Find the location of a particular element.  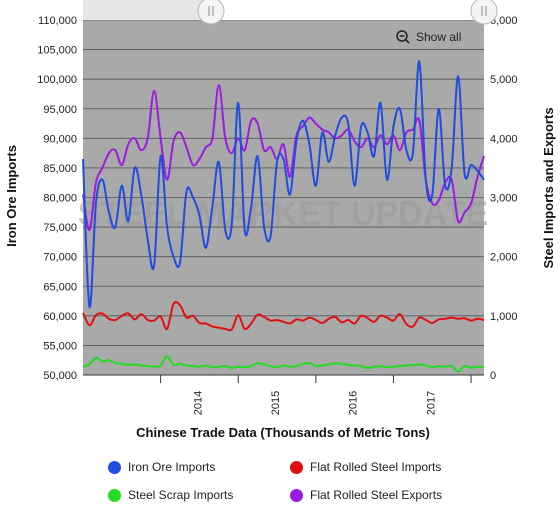

navigator-selection is located at coordinates (347, 10).